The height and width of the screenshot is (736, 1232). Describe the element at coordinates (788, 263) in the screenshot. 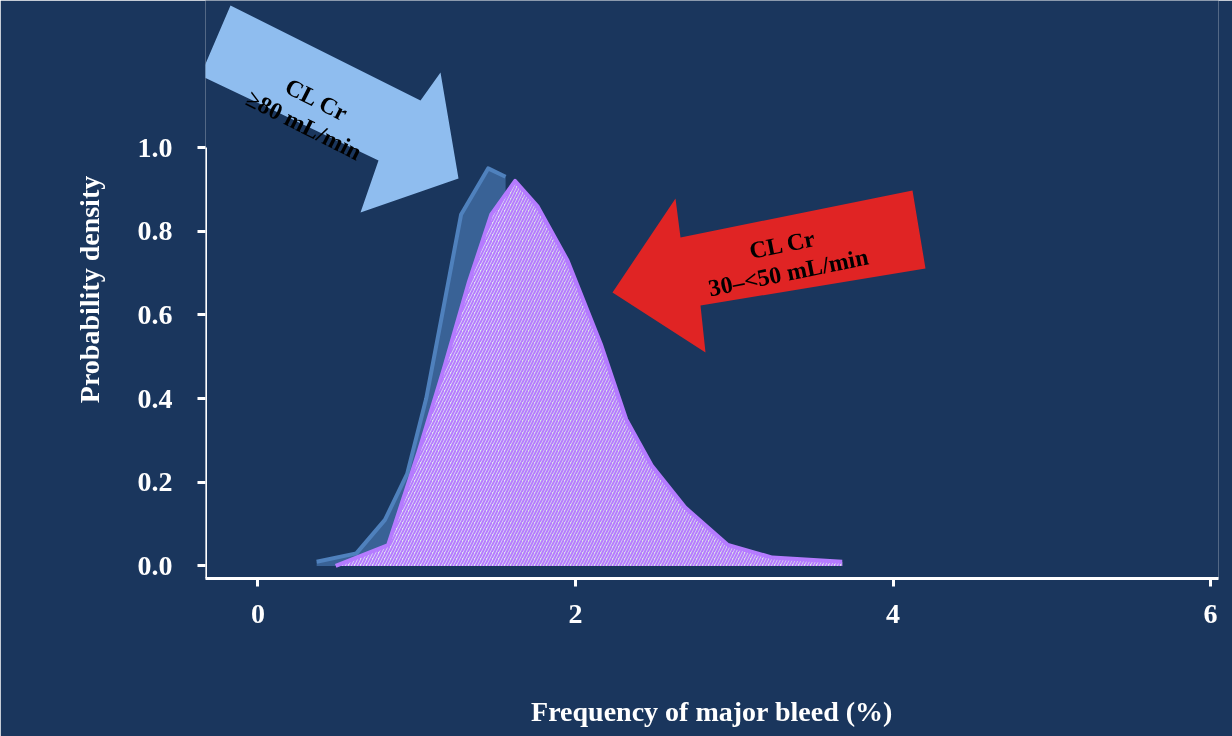

I see `annotation: CL Cr 30–<50 mL/min` at that location.